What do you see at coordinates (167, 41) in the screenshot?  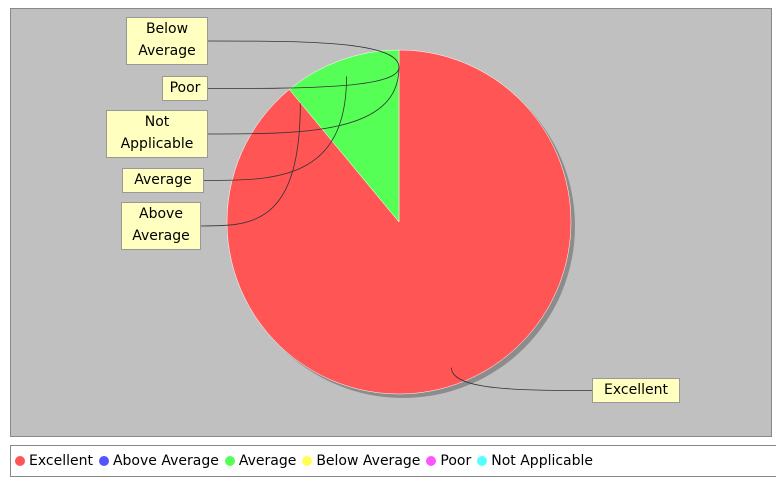 I see `slice-label: Below Average` at bounding box center [167, 41].